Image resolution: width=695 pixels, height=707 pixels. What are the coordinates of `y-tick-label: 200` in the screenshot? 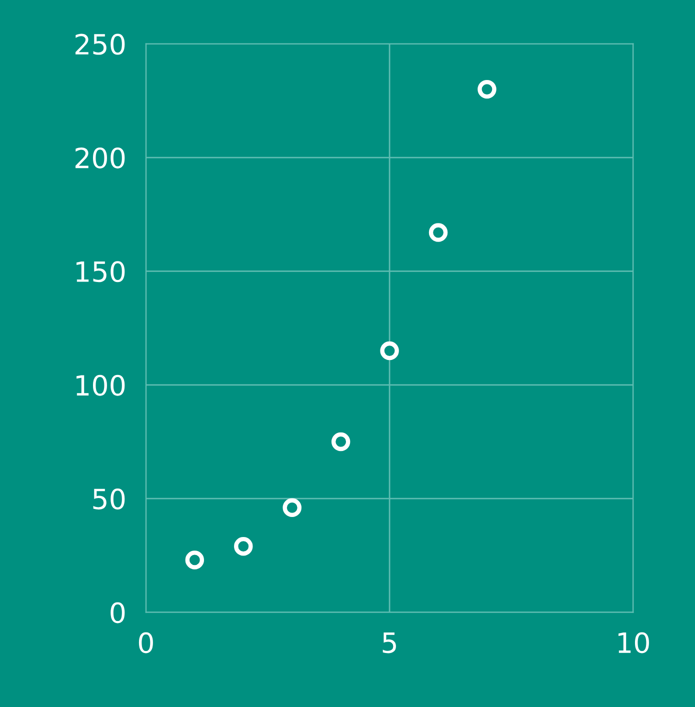 It's located at (100, 157).